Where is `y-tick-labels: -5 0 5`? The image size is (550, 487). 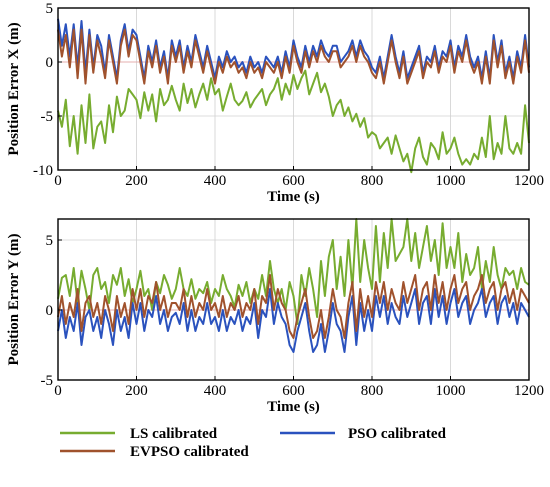 y-tick-labels: -5 0 5 is located at coordinates (51, 311).